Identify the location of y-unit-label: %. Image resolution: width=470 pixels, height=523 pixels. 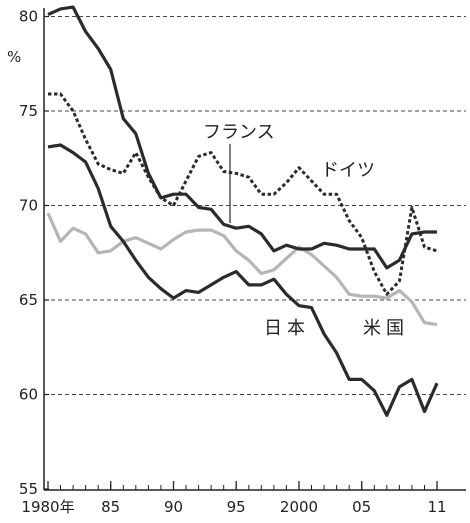
(14, 57).